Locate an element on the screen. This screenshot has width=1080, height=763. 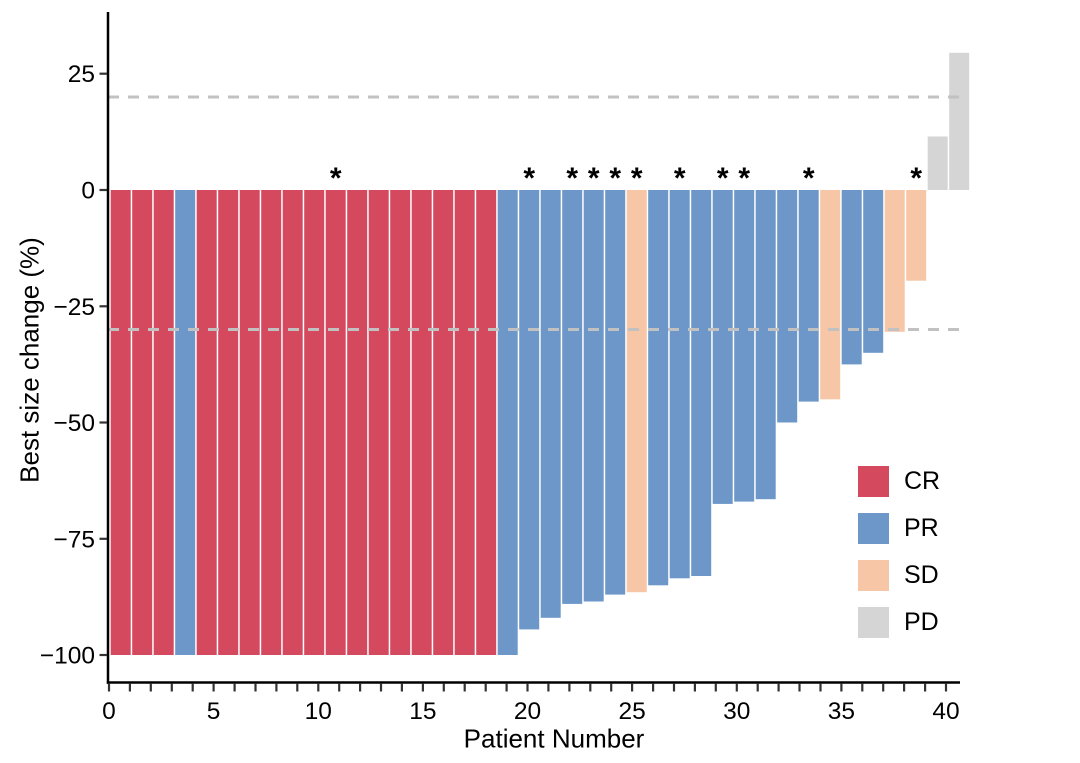
x-tick-label-0: 0 is located at coordinates (109, 711).